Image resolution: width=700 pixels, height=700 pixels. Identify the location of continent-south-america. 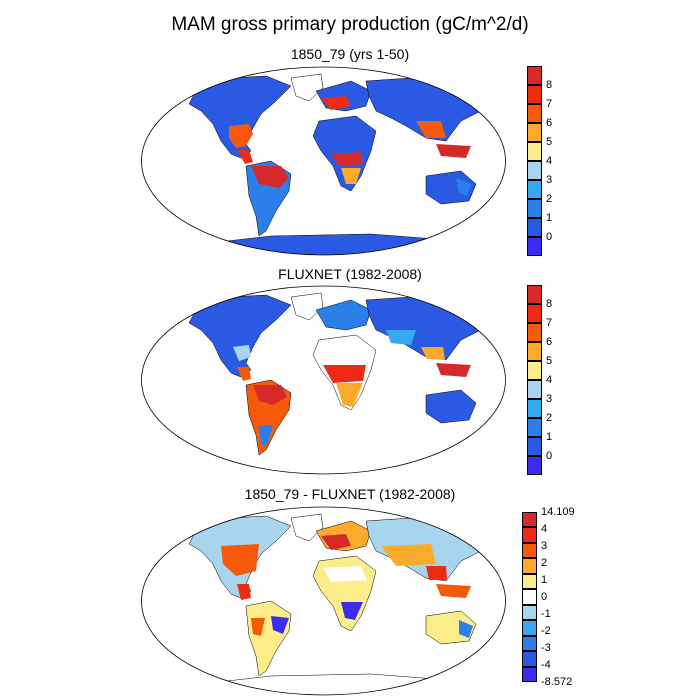
(268, 638).